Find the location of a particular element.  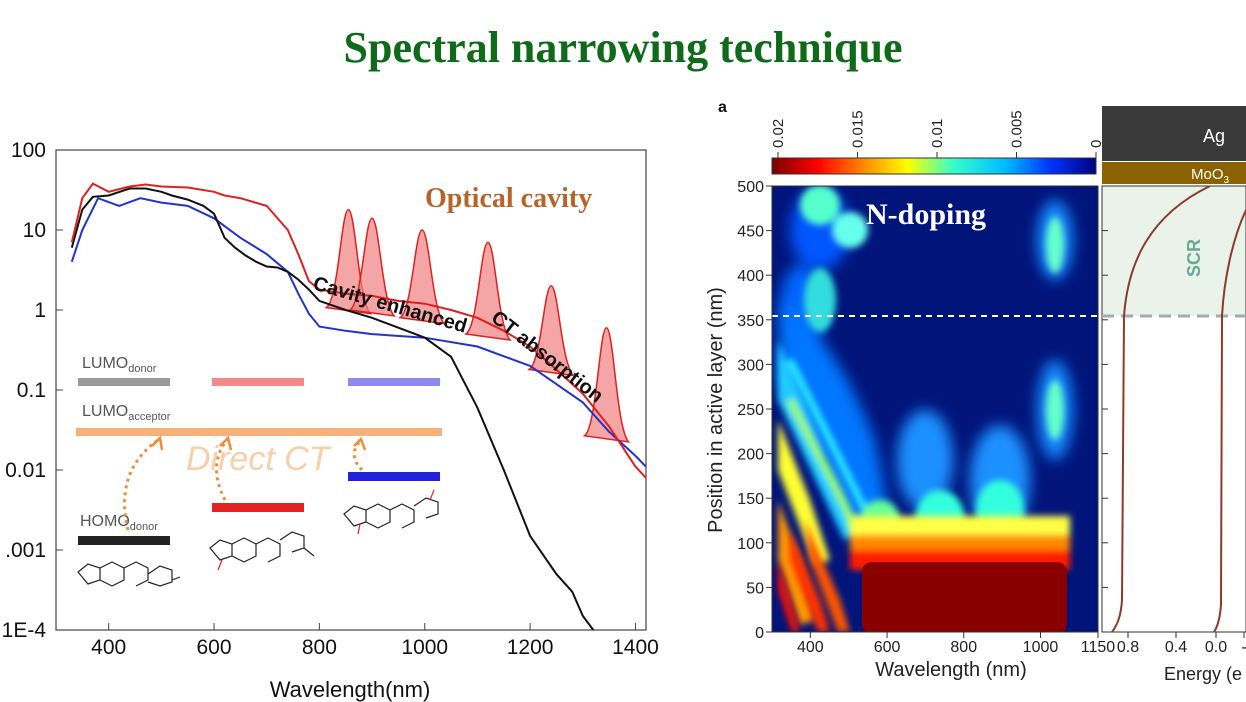

n-doping-label: N-doping is located at coordinates (926, 214).